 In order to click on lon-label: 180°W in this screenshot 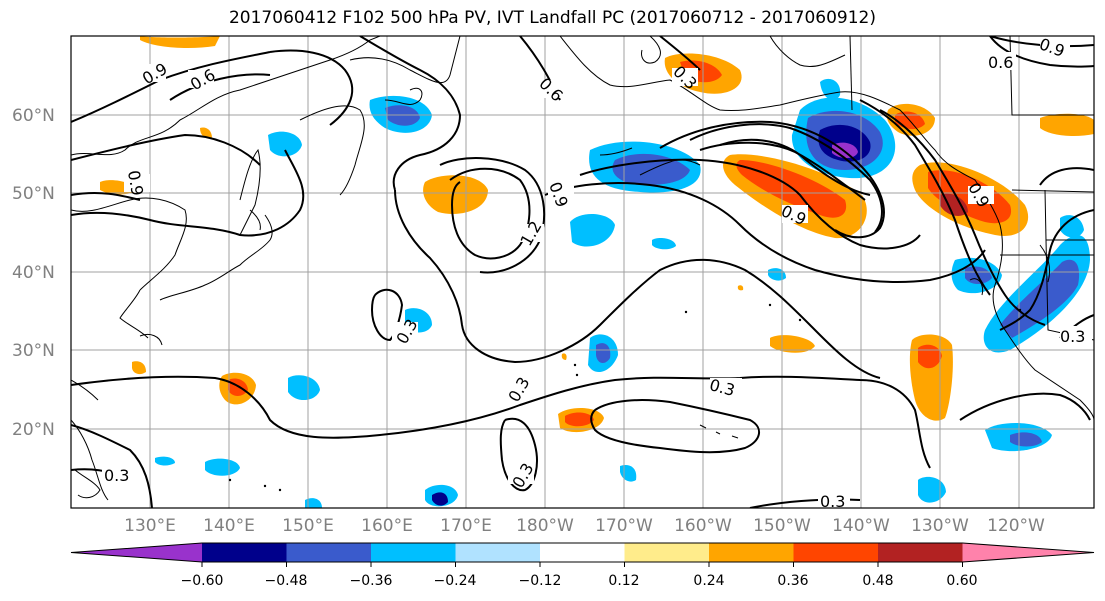, I will do `click(545, 526)`.